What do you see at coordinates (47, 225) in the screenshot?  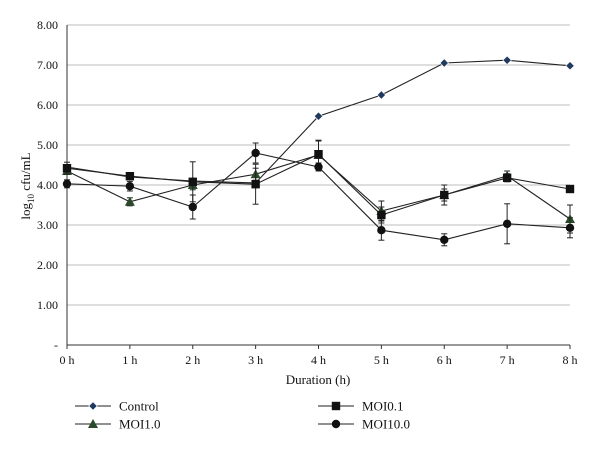 I see `y-tick-label: 3.00` at bounding box center [47, 225].